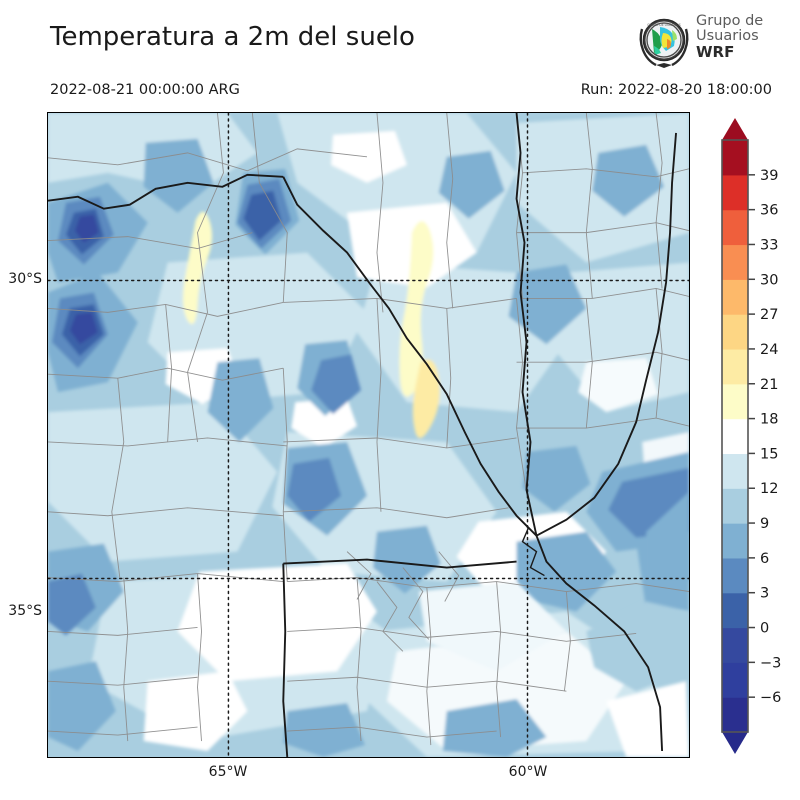 This screenshot has height=800, width=800. Describe the element at coordinates (769, 454) in the screenshot. I see `colorbar-tick-label: 15` at that location.